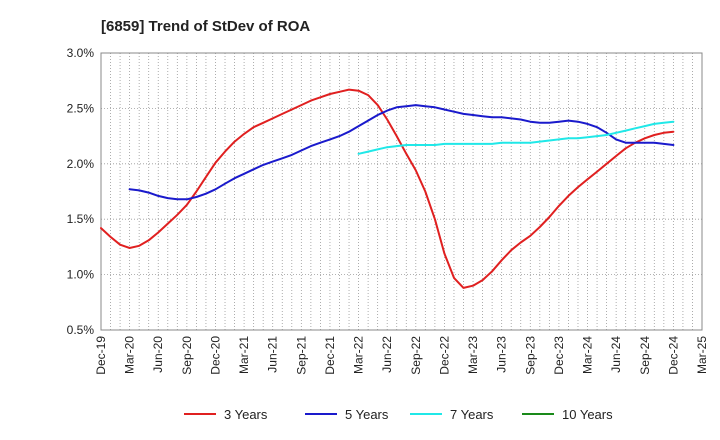 The image size is (720, 440). I want to click on y-tick-label: 3.0%, so click(81, 53).